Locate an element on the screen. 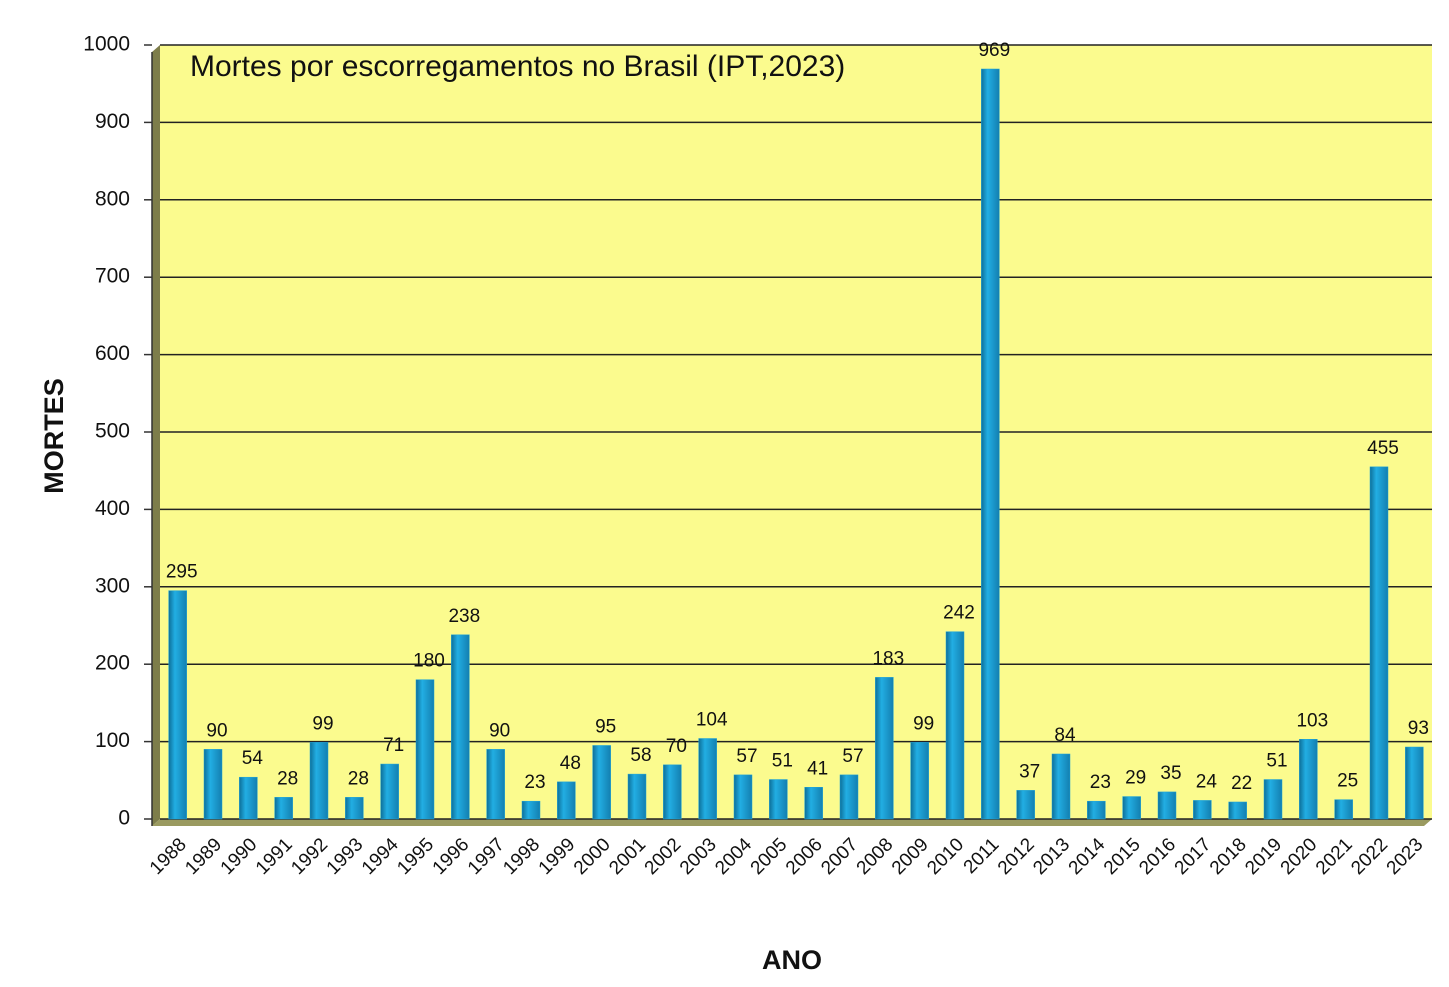 Image resolution: width=1449 pixels, height=987 pixels. value-label: 238 is located at coordinates (464, 616).